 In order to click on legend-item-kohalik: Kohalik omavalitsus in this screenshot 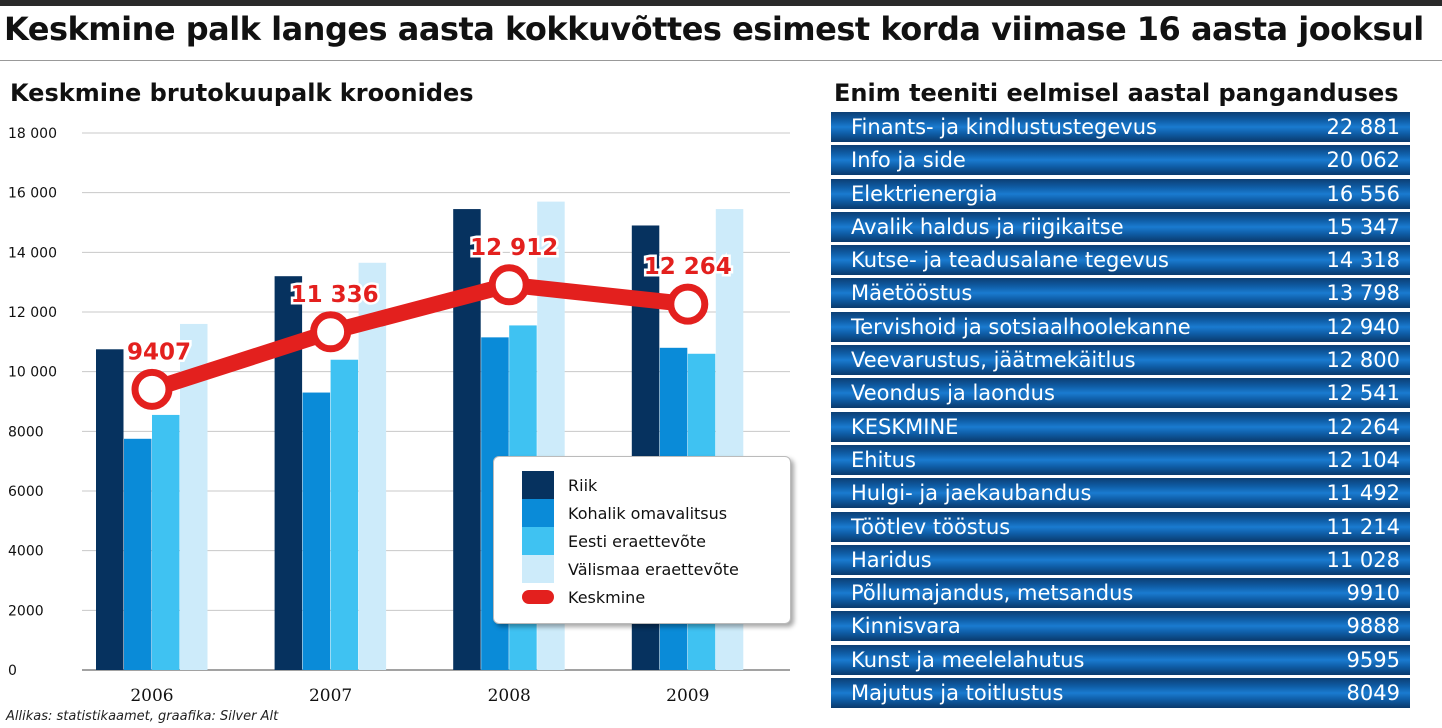, I will do `click(624, 513)`.